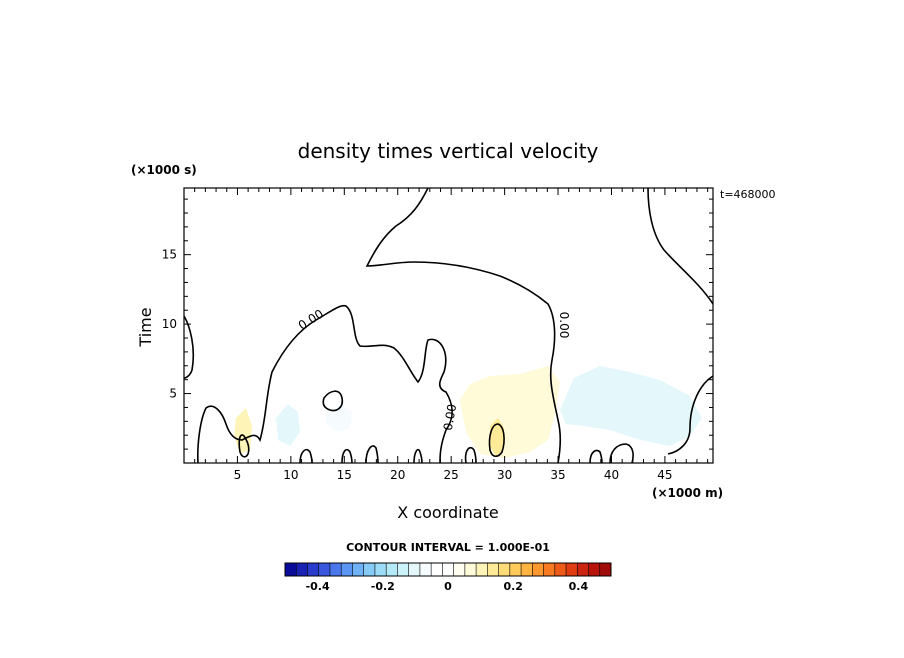  What do you see at coordinates (238, 475) in the screenshot?
I see `x-tick-label: 5` at bounding box center [238, 475].